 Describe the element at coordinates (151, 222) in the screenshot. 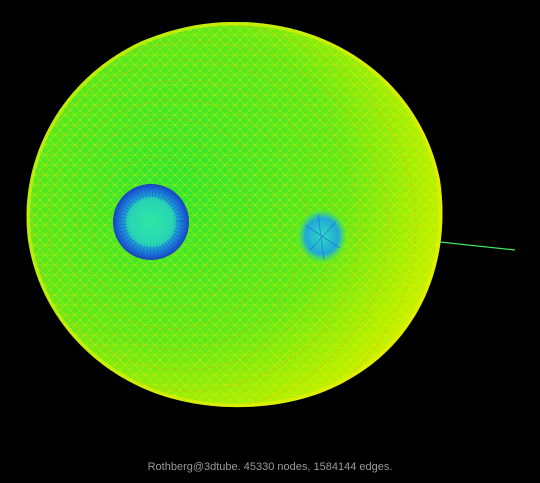

I see `inner-hole-left` at that location.